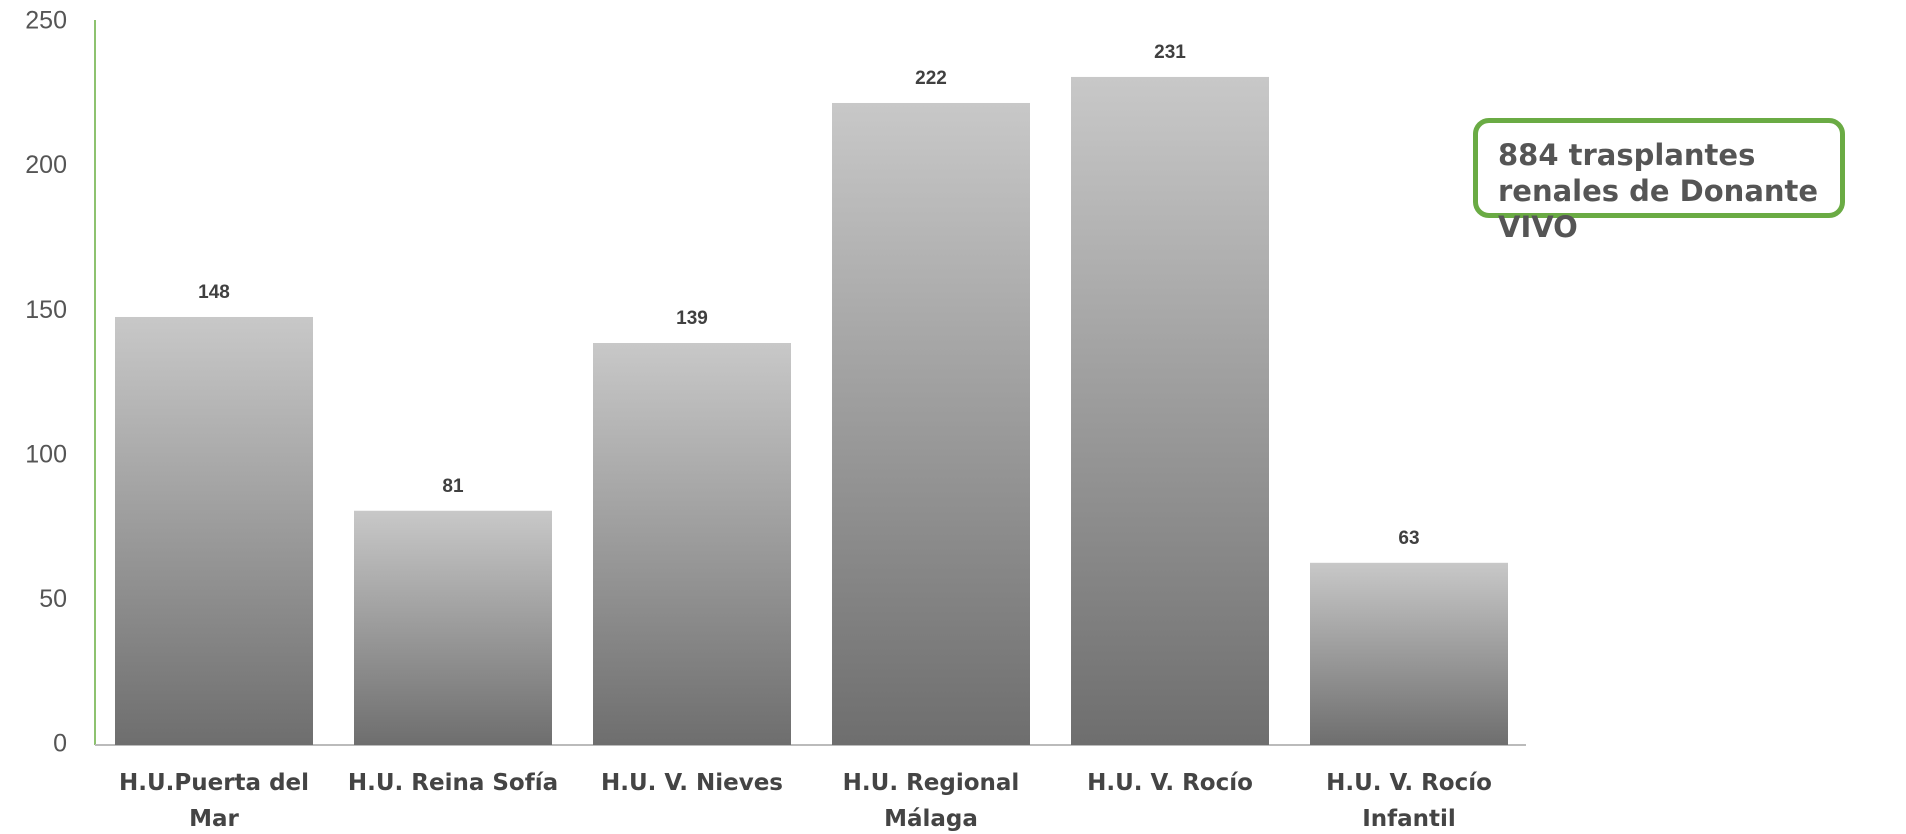 Image resolution: width=1906 pixels, height=834 pixels. I want to click on value-label: 81, so click(453, 486).